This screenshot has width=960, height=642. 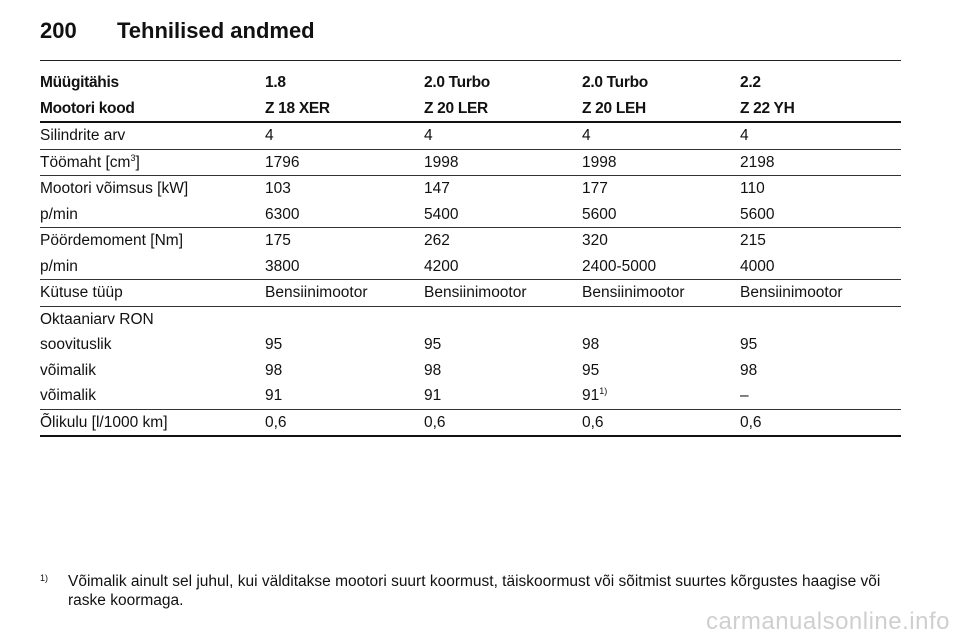 I want to click on table-cell: 262, so click(x=437, y=240).